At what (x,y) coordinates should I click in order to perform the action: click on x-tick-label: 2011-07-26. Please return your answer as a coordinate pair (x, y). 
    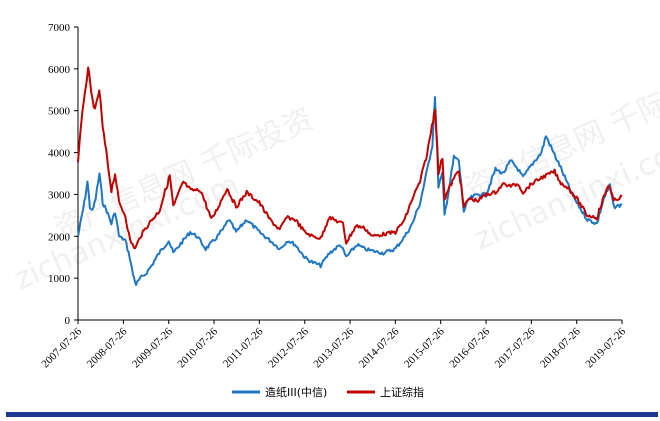
    Looking at the image, I should click on (243, 347).